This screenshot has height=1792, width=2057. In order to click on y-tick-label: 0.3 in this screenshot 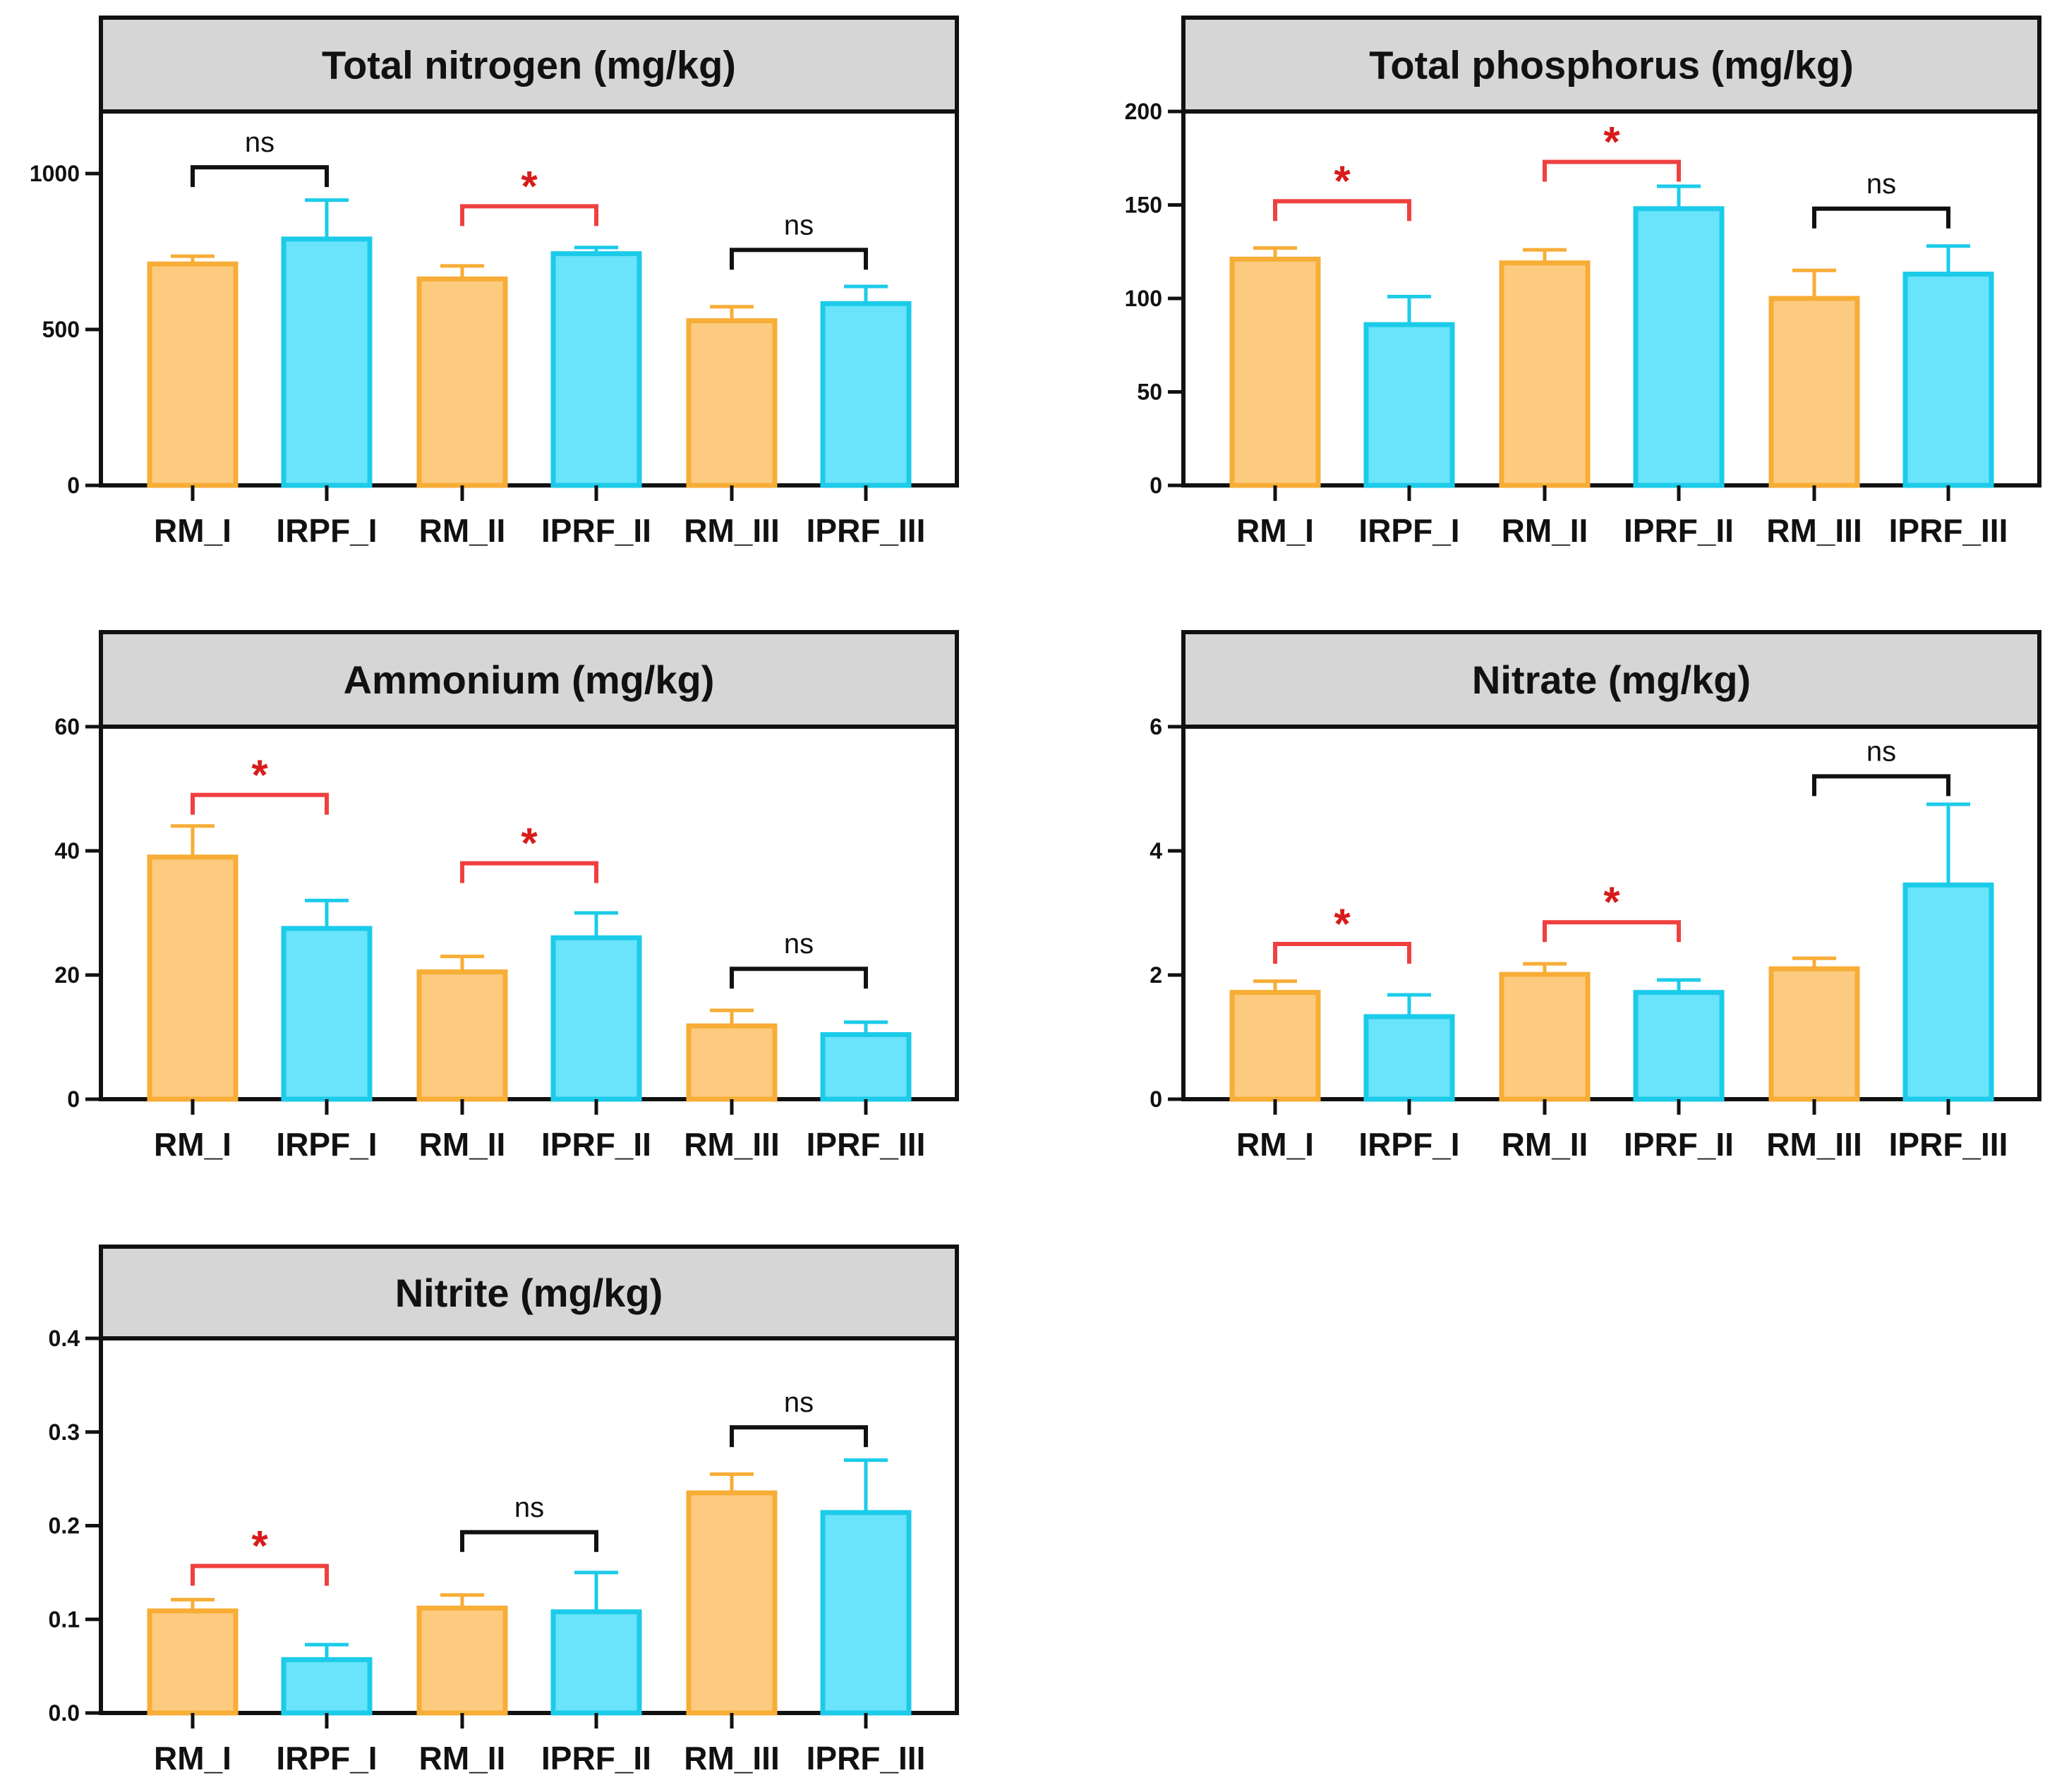, I will do `click(64, 1432)`.